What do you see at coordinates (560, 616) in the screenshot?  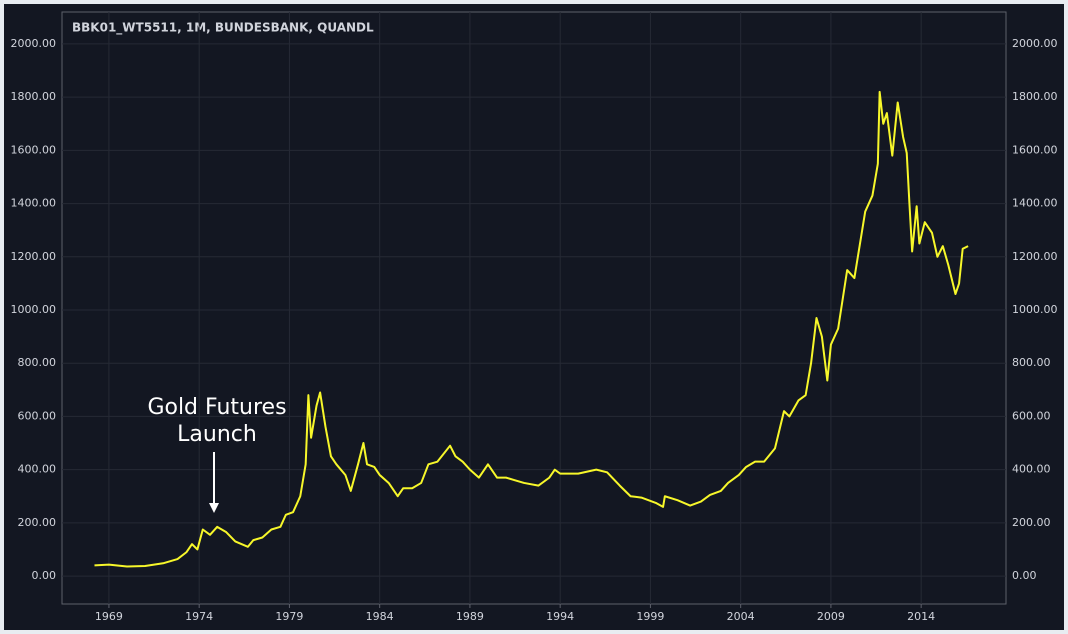 I see `x-tick-label: 1994` at bounding box center [560, 616].